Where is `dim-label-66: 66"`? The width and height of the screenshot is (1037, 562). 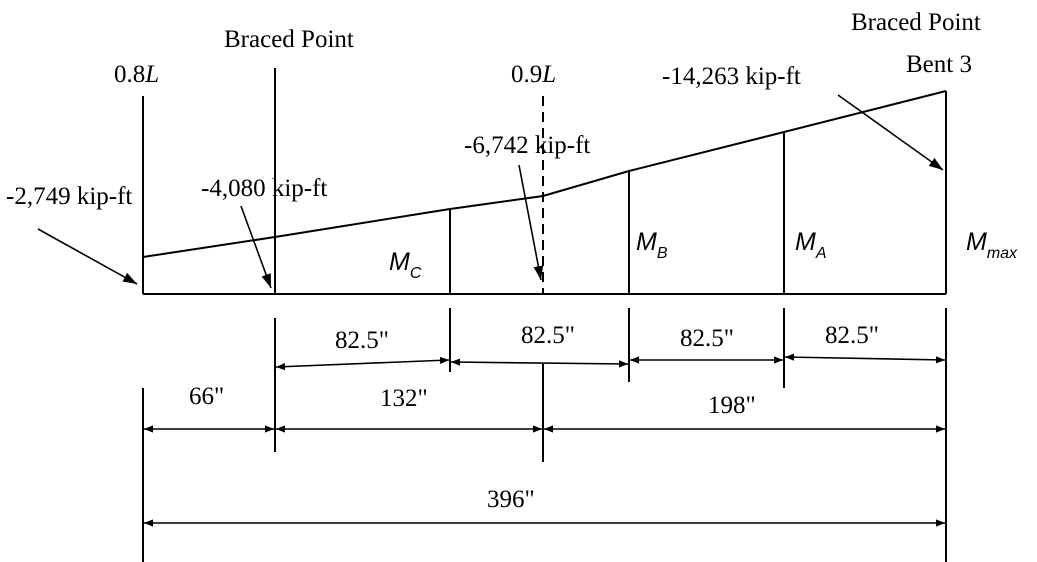
dim-label-66: 66" is located at coordinates (206, 396).